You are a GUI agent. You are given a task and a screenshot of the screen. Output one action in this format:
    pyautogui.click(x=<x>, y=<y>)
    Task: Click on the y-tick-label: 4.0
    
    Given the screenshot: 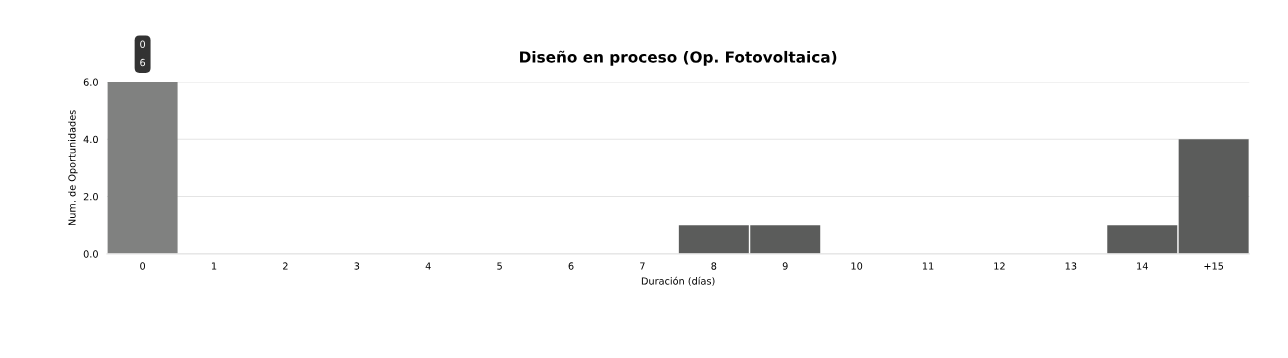 What is the action you would take?
    pyautogui.click(x=90, y=139)
    